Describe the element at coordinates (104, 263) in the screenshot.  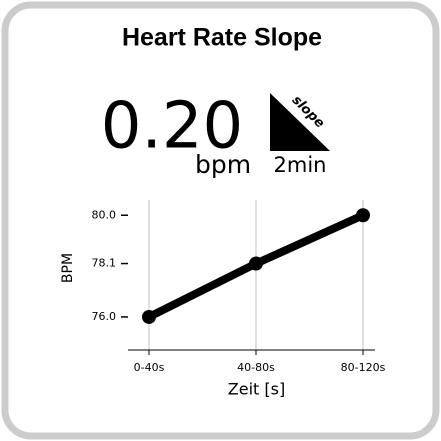
I see `y-tick-label: 78.1` at that location.